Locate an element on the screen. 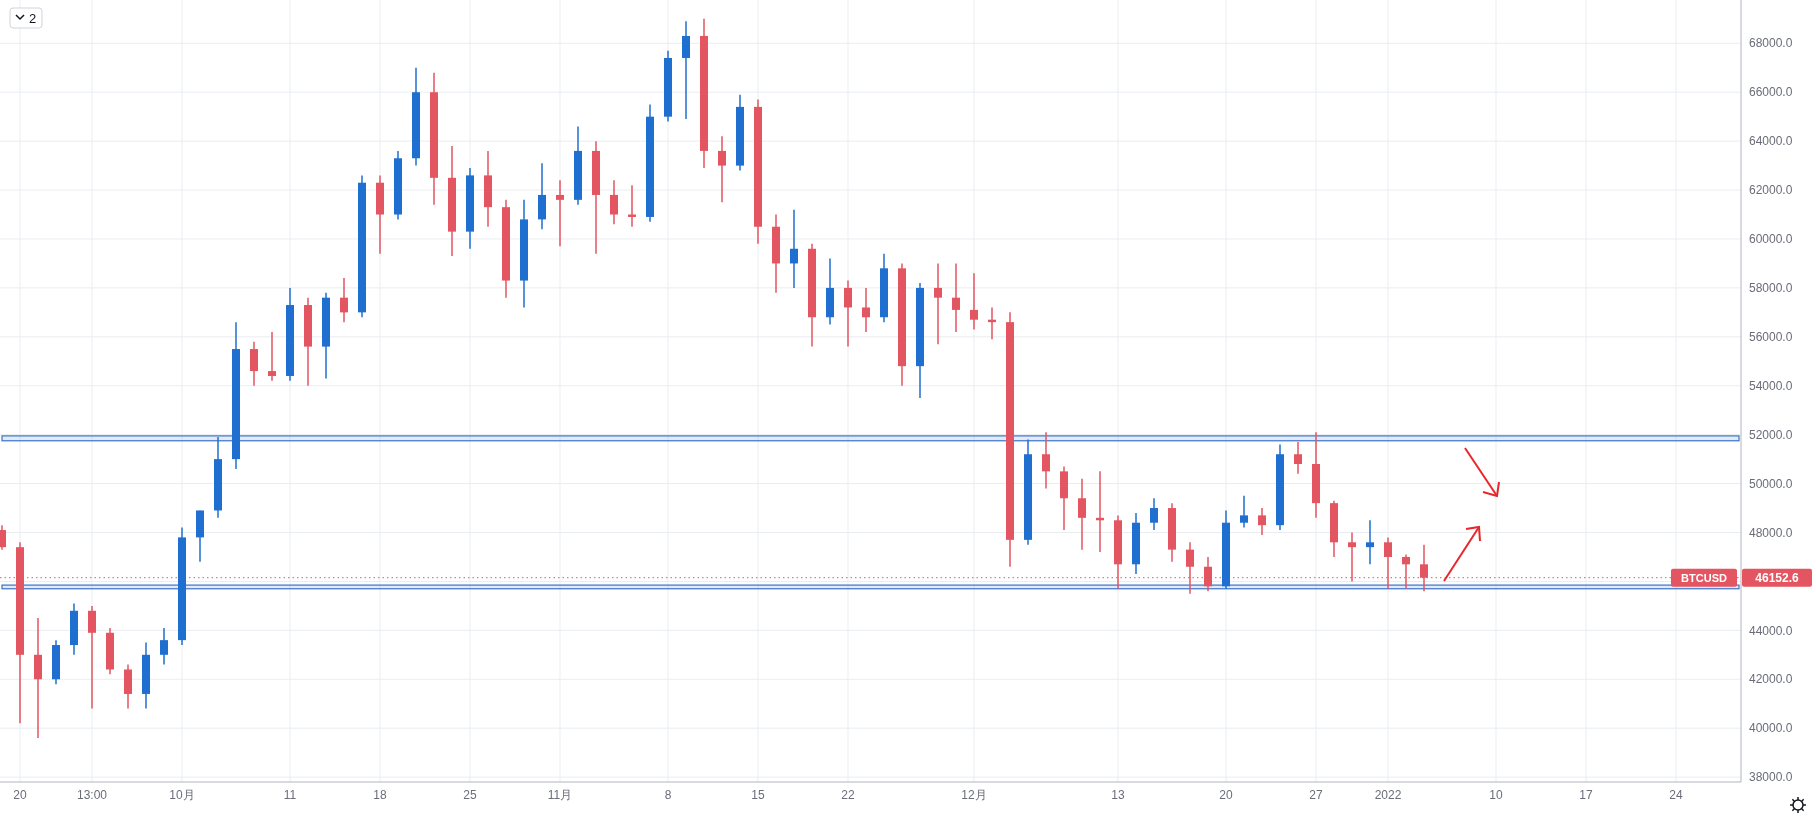 This screenshot has width=1816, height=828. y-tick-label: 40000.0 is located at coordinates (1771, 728).